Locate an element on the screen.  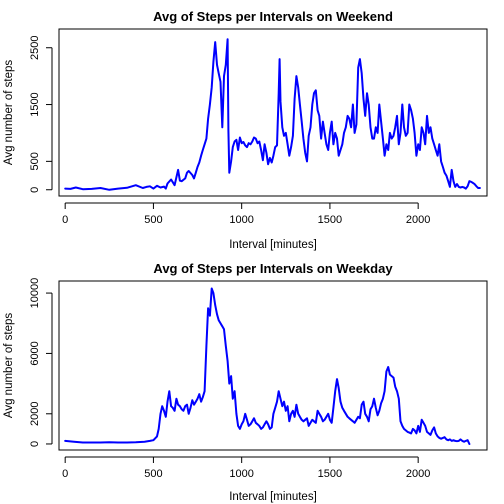
weekday-x-tick-label: 500 is located at coordinates (153, 474).